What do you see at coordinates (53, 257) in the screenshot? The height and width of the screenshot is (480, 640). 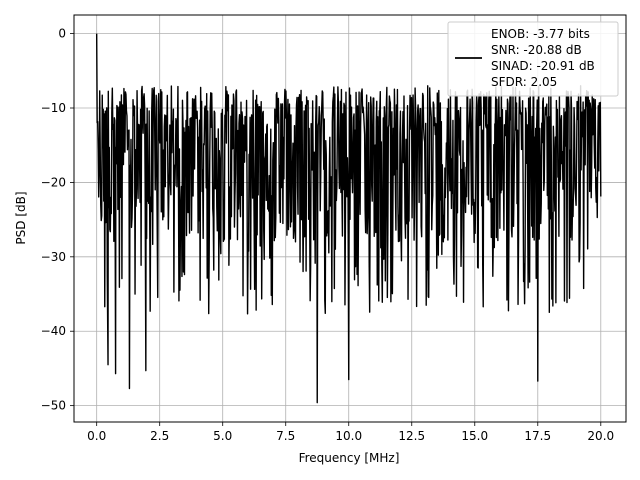 I see `y-tick-label: −30` at bounding box center [53, 257].